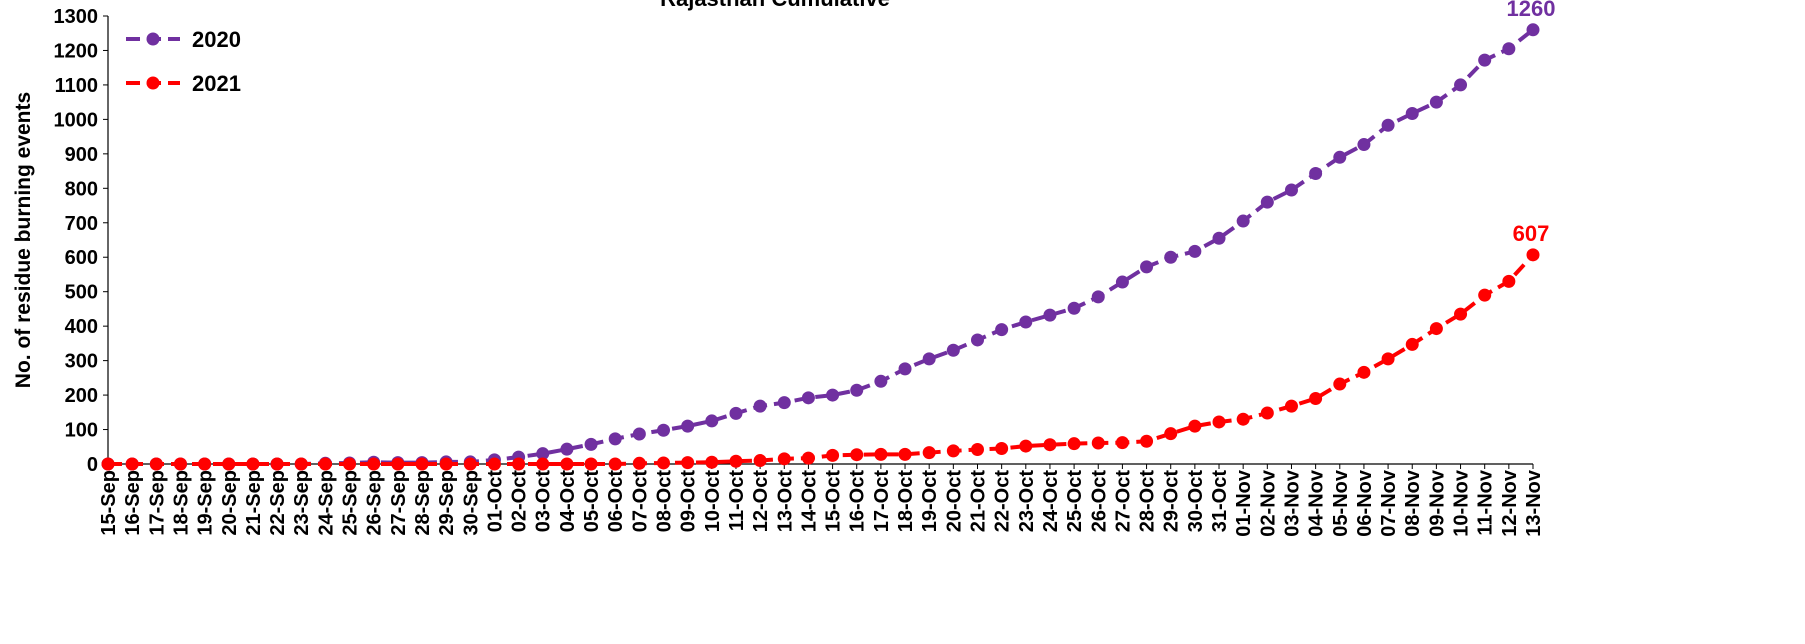 Image resolution: width=1805 pixels, height=644 pixels. Describe the element at coordinates (133, 503) in the screenshot. I see `x-tick-label: 16-Sep` at that location.